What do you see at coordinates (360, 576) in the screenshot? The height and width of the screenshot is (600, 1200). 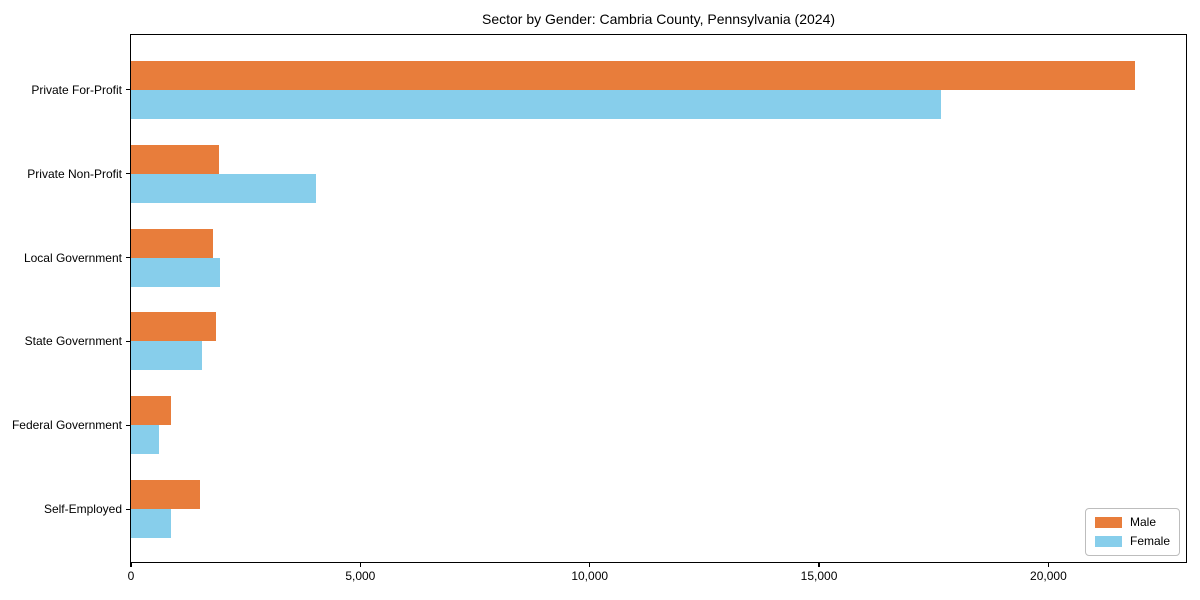 I see `x-tick-label: 5,000` at bounding box center [360, 576].